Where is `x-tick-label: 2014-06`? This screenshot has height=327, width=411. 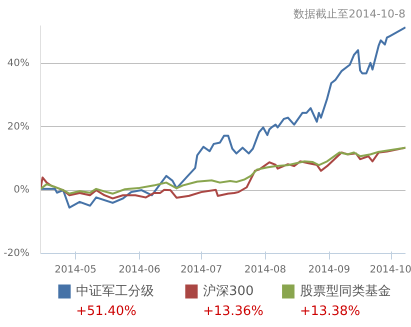 x-tick-label: 2014-06 is located at coordinates (139, 270).